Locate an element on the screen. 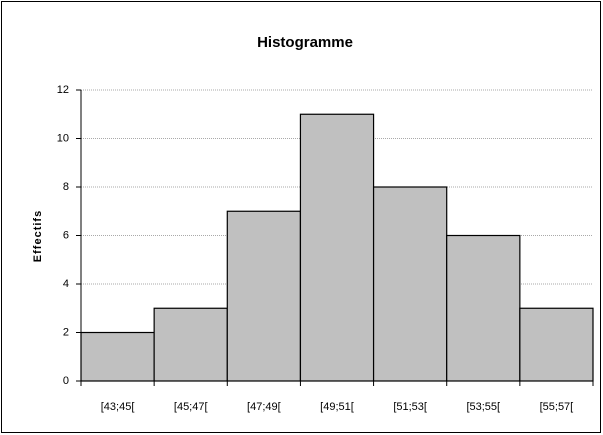  x-tick-label: [43;45[ is located at coordinates (118, 407).